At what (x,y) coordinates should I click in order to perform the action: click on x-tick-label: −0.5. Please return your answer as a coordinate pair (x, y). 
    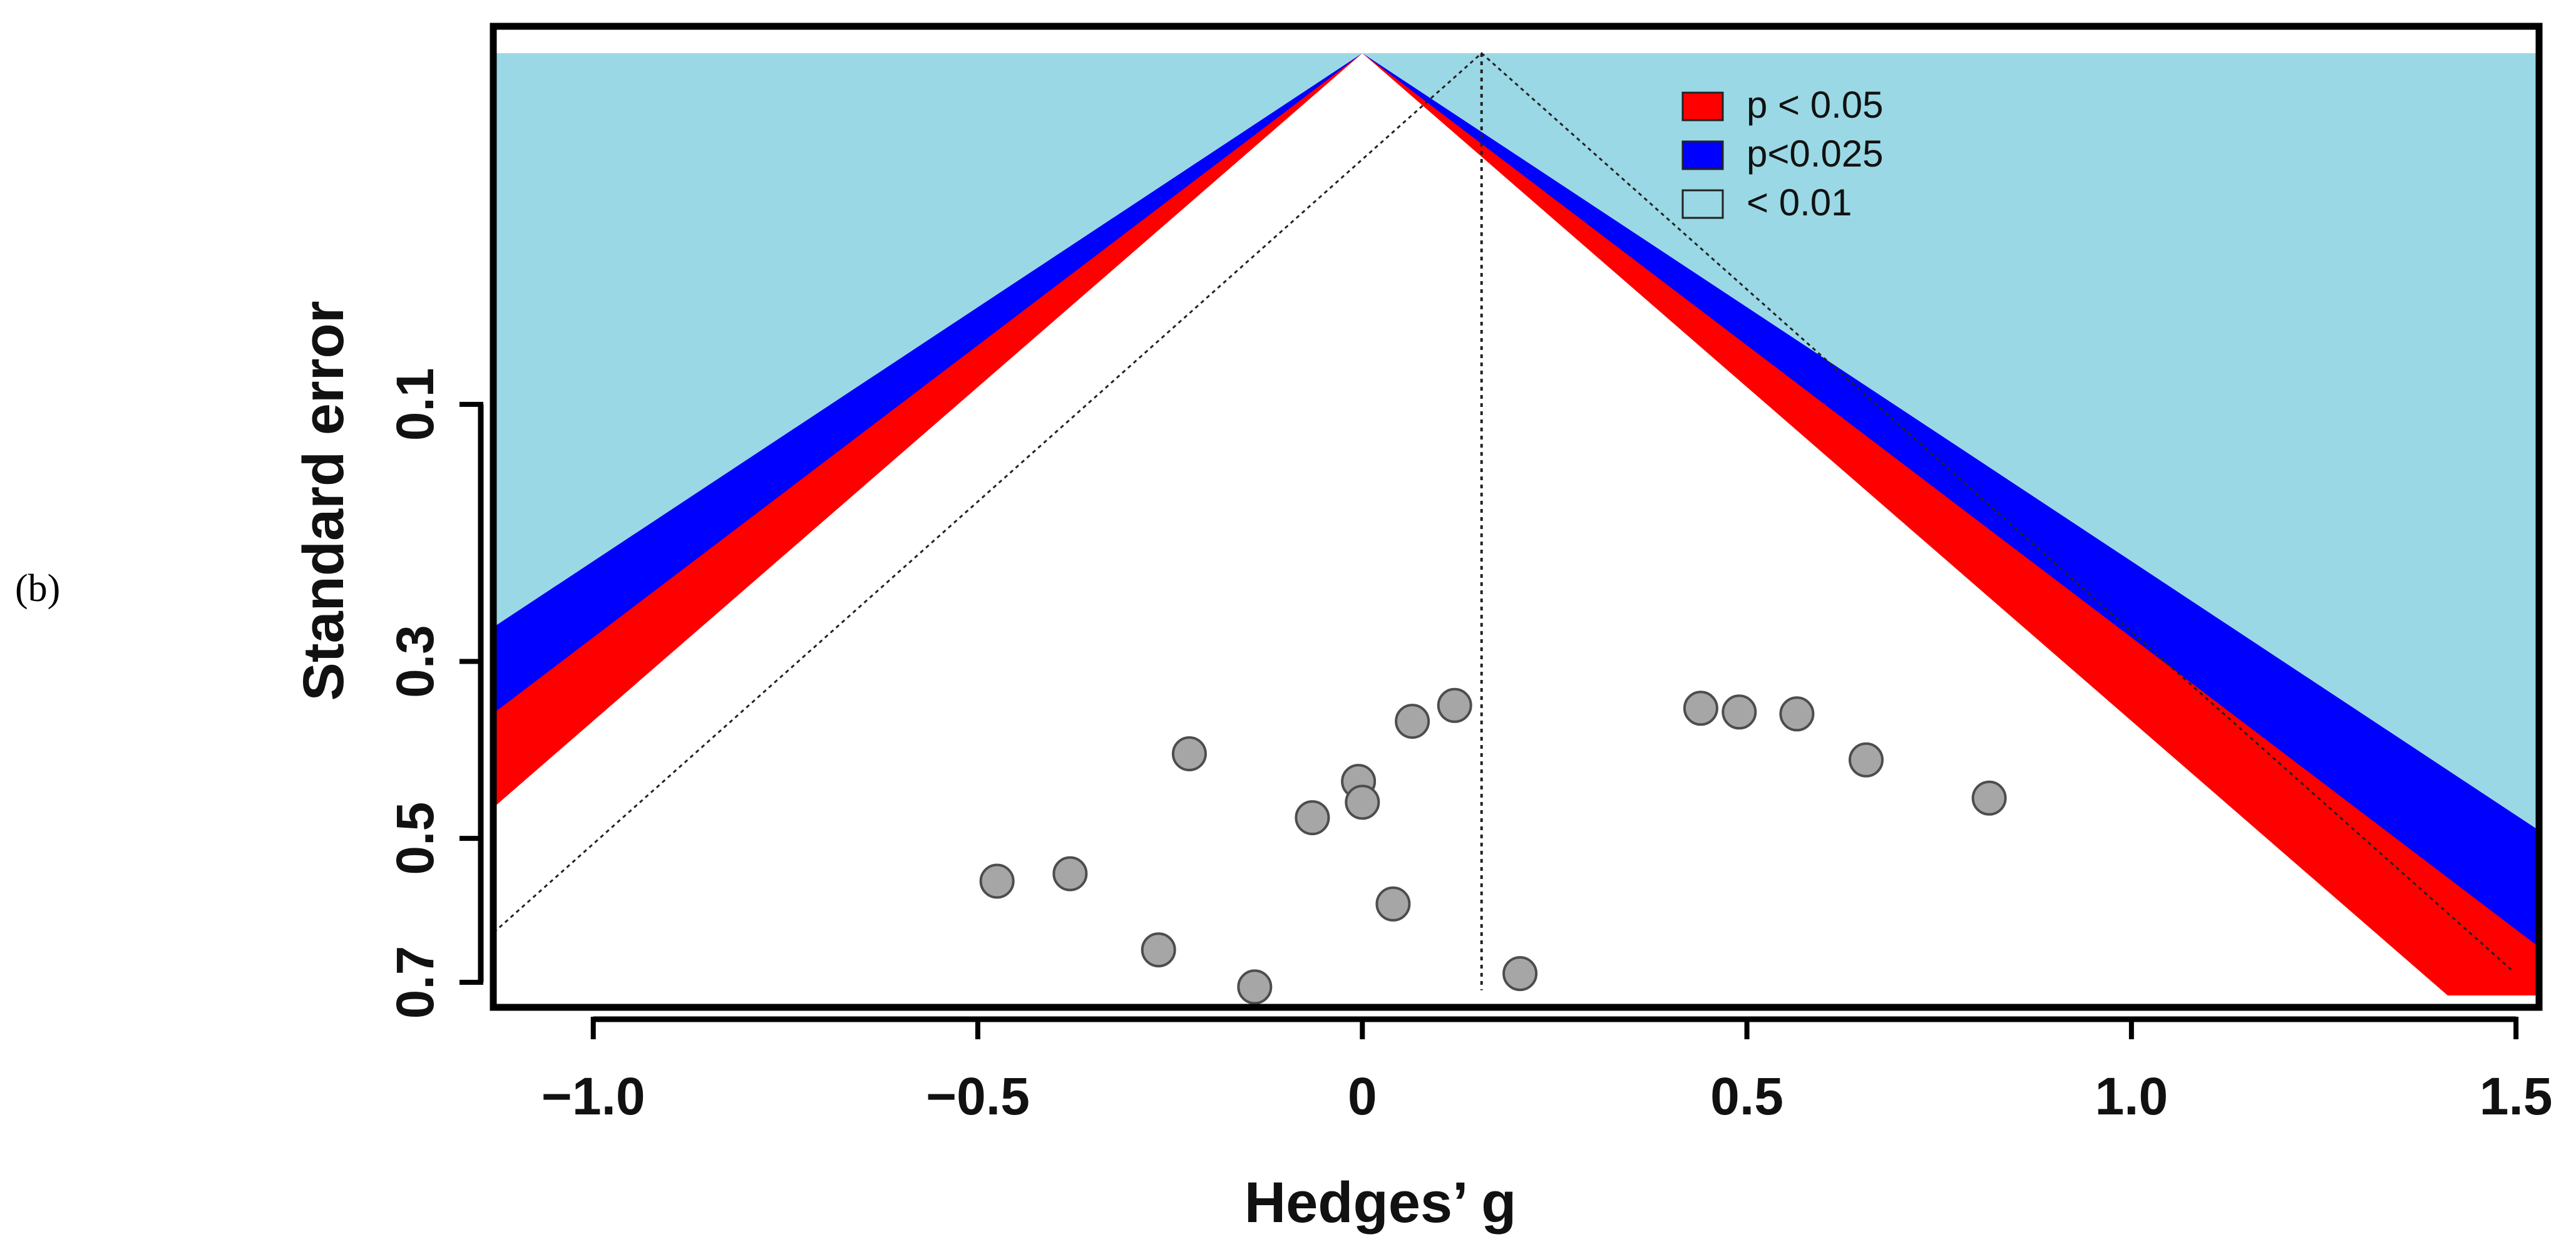
    Looking at the image, I should click on (978, 1097).